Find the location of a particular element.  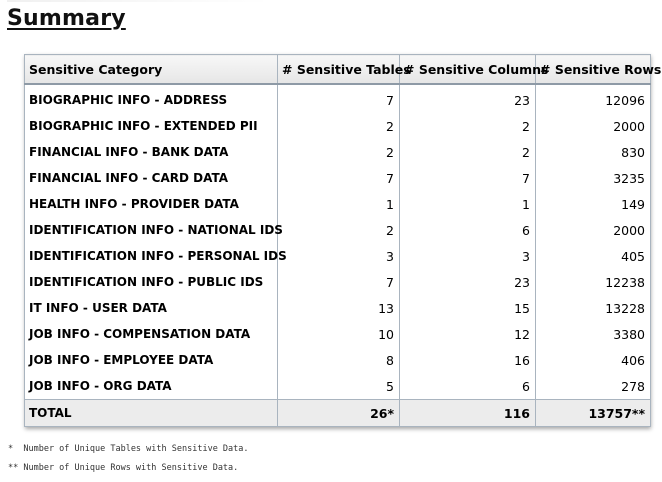

rows-cell: 12096 is located at coordinates (593, 98).